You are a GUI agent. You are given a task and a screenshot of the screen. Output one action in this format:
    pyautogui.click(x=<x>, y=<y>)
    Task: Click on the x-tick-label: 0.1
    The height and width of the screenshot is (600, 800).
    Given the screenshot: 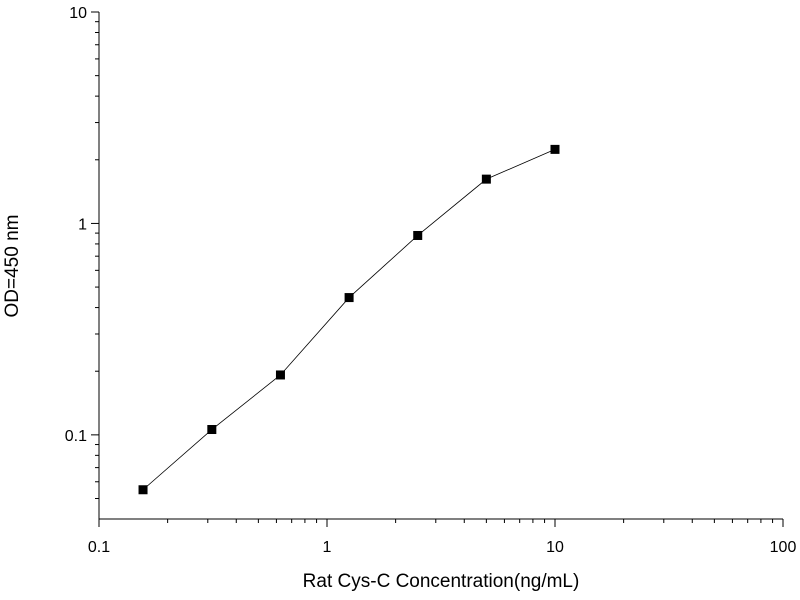 What is the action you would take?
    pyautogui.click(x=99, y=547)
    